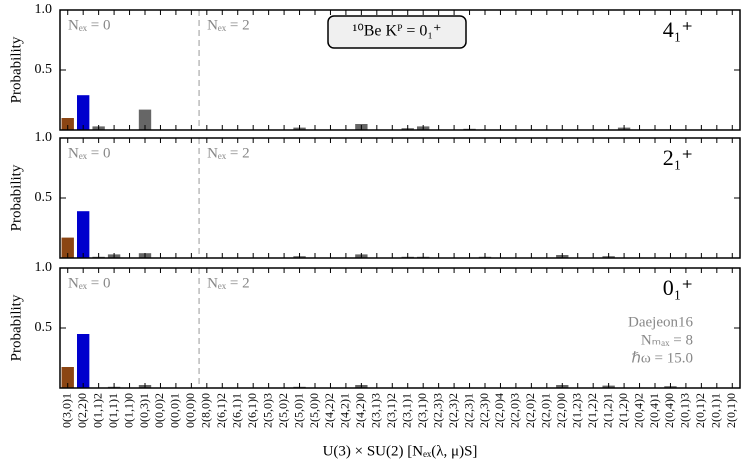  I want to click on x-tick-label: 2(8,0)0, so click(206, 410).